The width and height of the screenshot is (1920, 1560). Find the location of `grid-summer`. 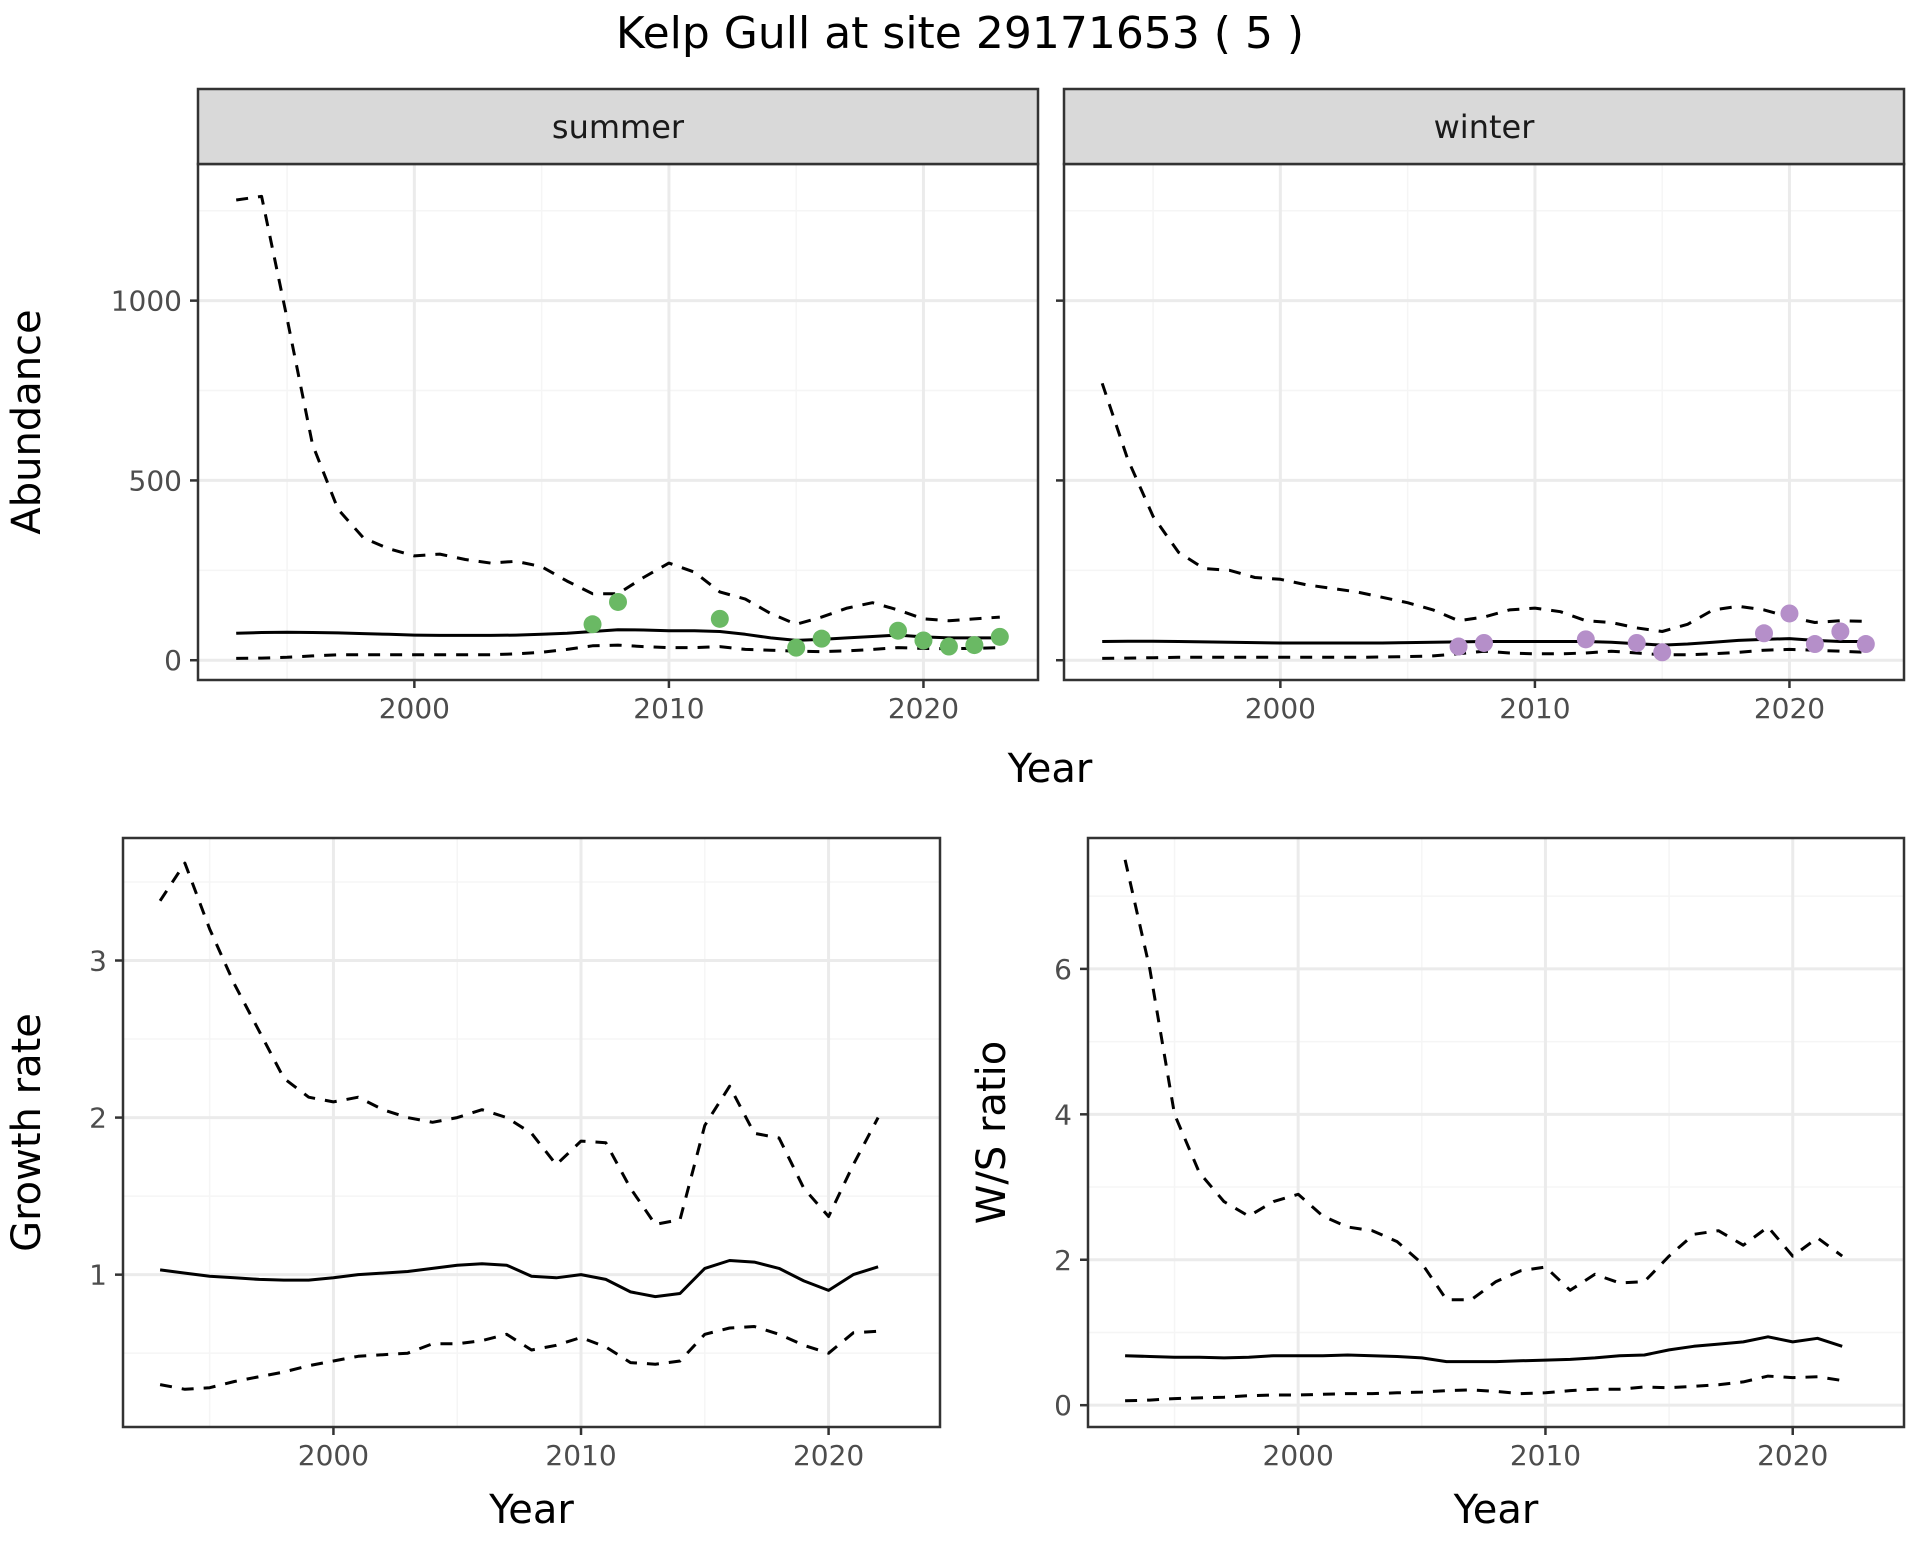

grid-summer is located at coordinates (618, 422).